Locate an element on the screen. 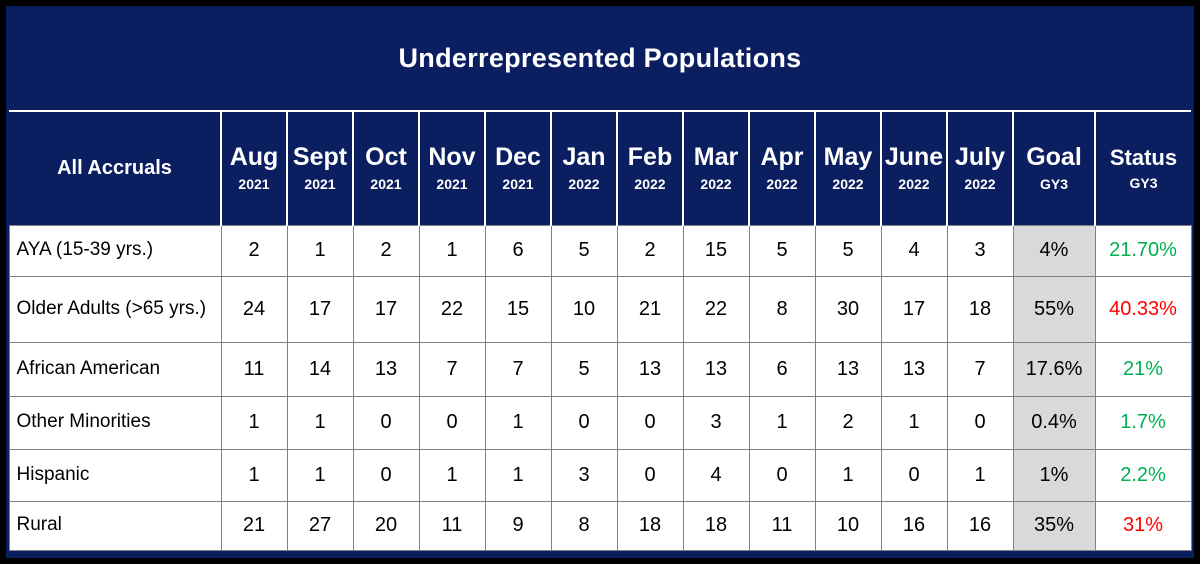  goal-cell: 35% is located at coordinates (1054, 525).